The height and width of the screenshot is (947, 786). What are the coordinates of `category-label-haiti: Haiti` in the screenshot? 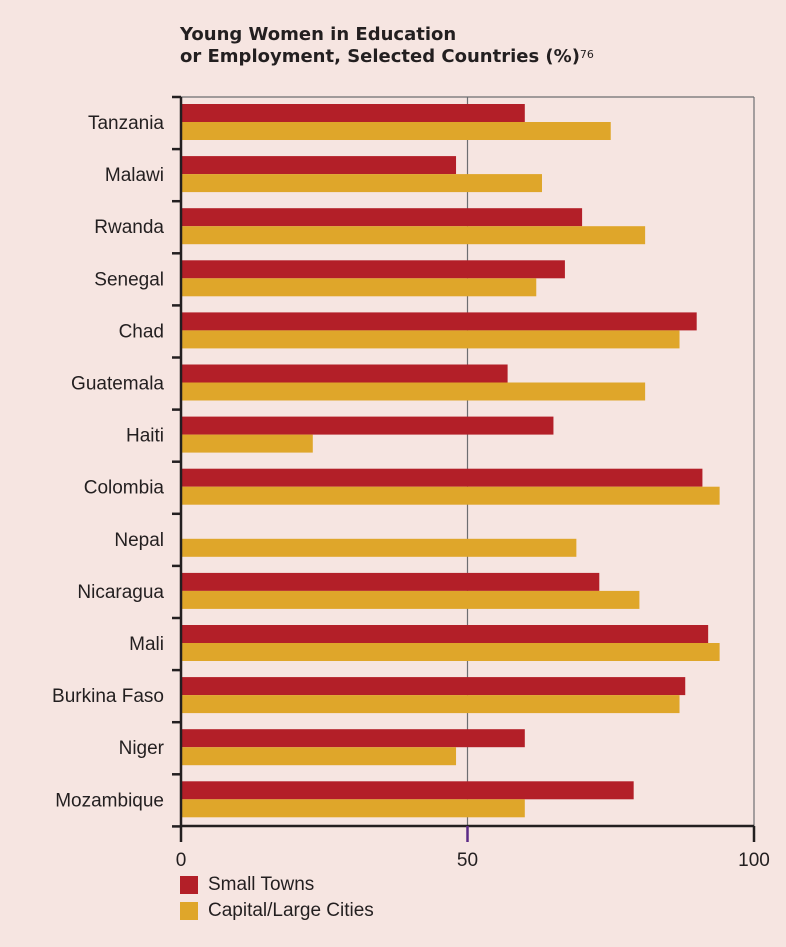 It's located at (145, 436).